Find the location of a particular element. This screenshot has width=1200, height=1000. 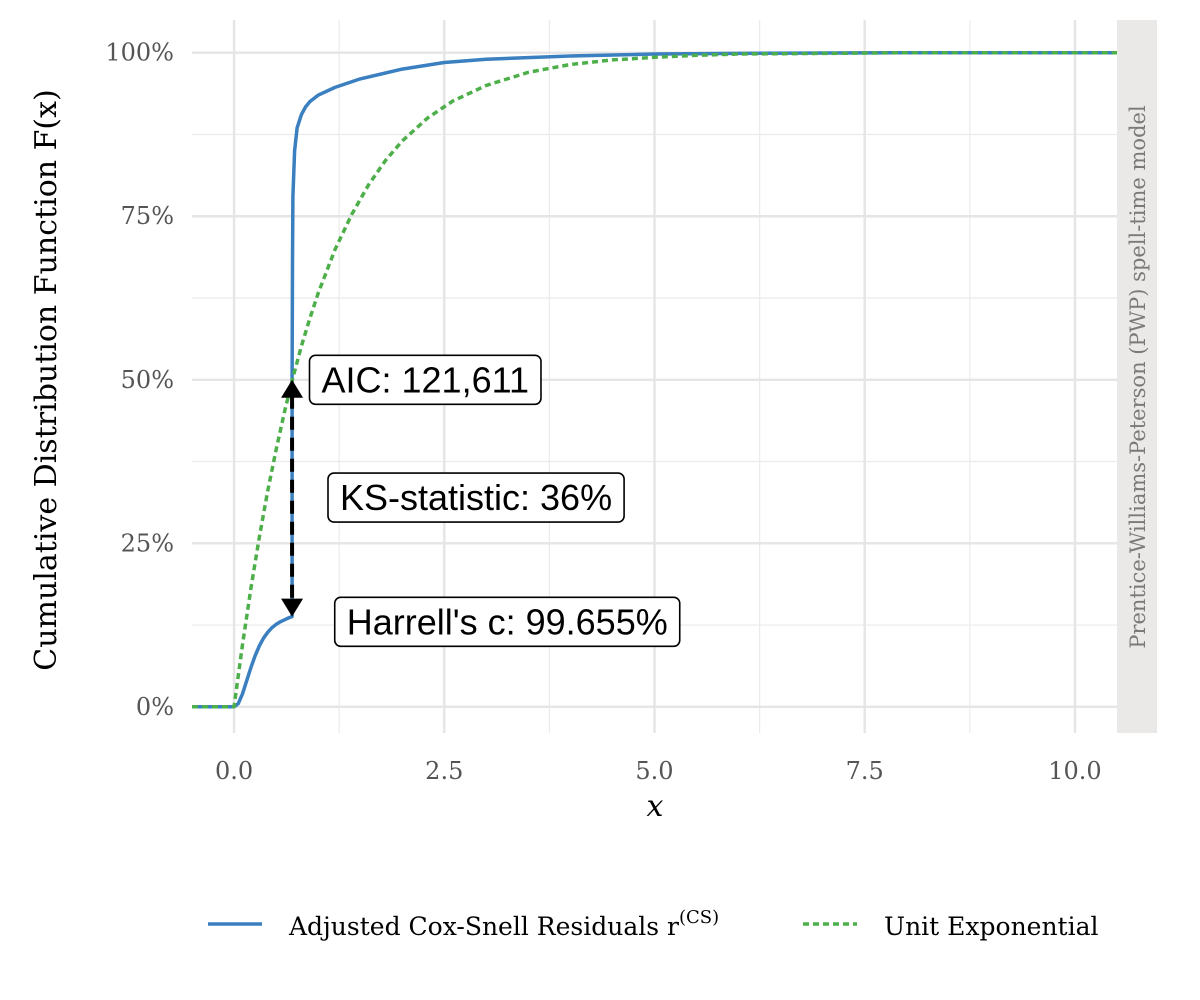

annotation-text-aic: AIC: 121,611 is located at coordinates (425, 379).